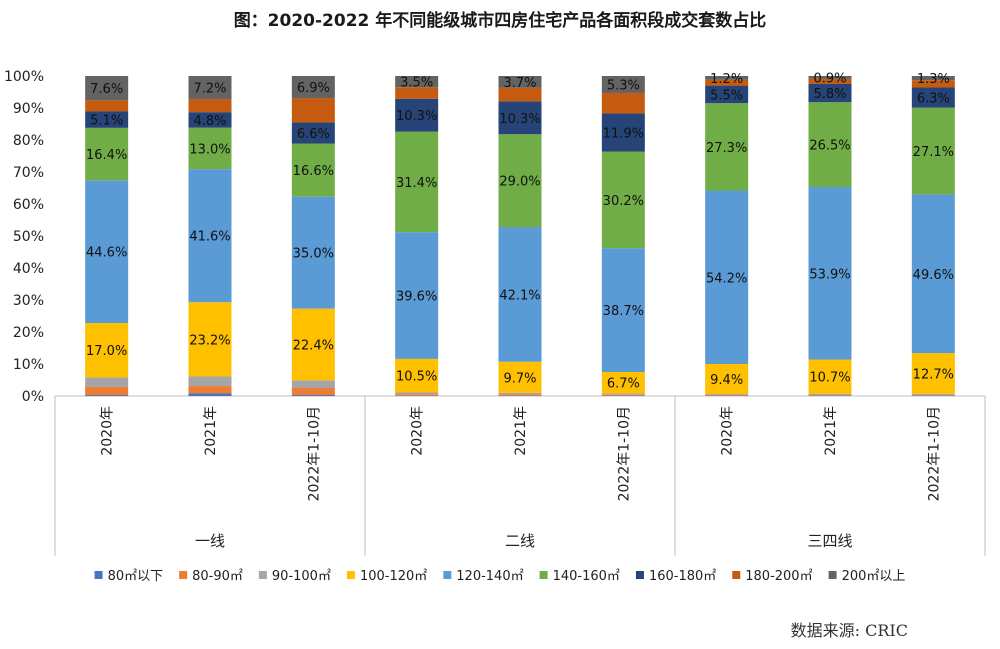  What do you see at coordinates (520, 541) in the screenshot?
I see `group-label: 二线` at bounding box center [520, 541].